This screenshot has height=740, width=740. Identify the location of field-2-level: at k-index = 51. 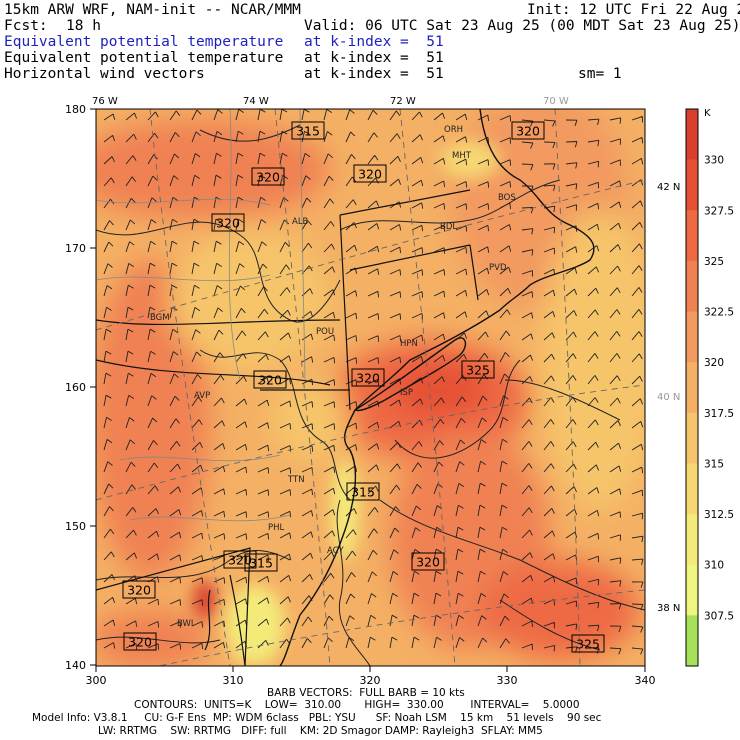
(374, 58).